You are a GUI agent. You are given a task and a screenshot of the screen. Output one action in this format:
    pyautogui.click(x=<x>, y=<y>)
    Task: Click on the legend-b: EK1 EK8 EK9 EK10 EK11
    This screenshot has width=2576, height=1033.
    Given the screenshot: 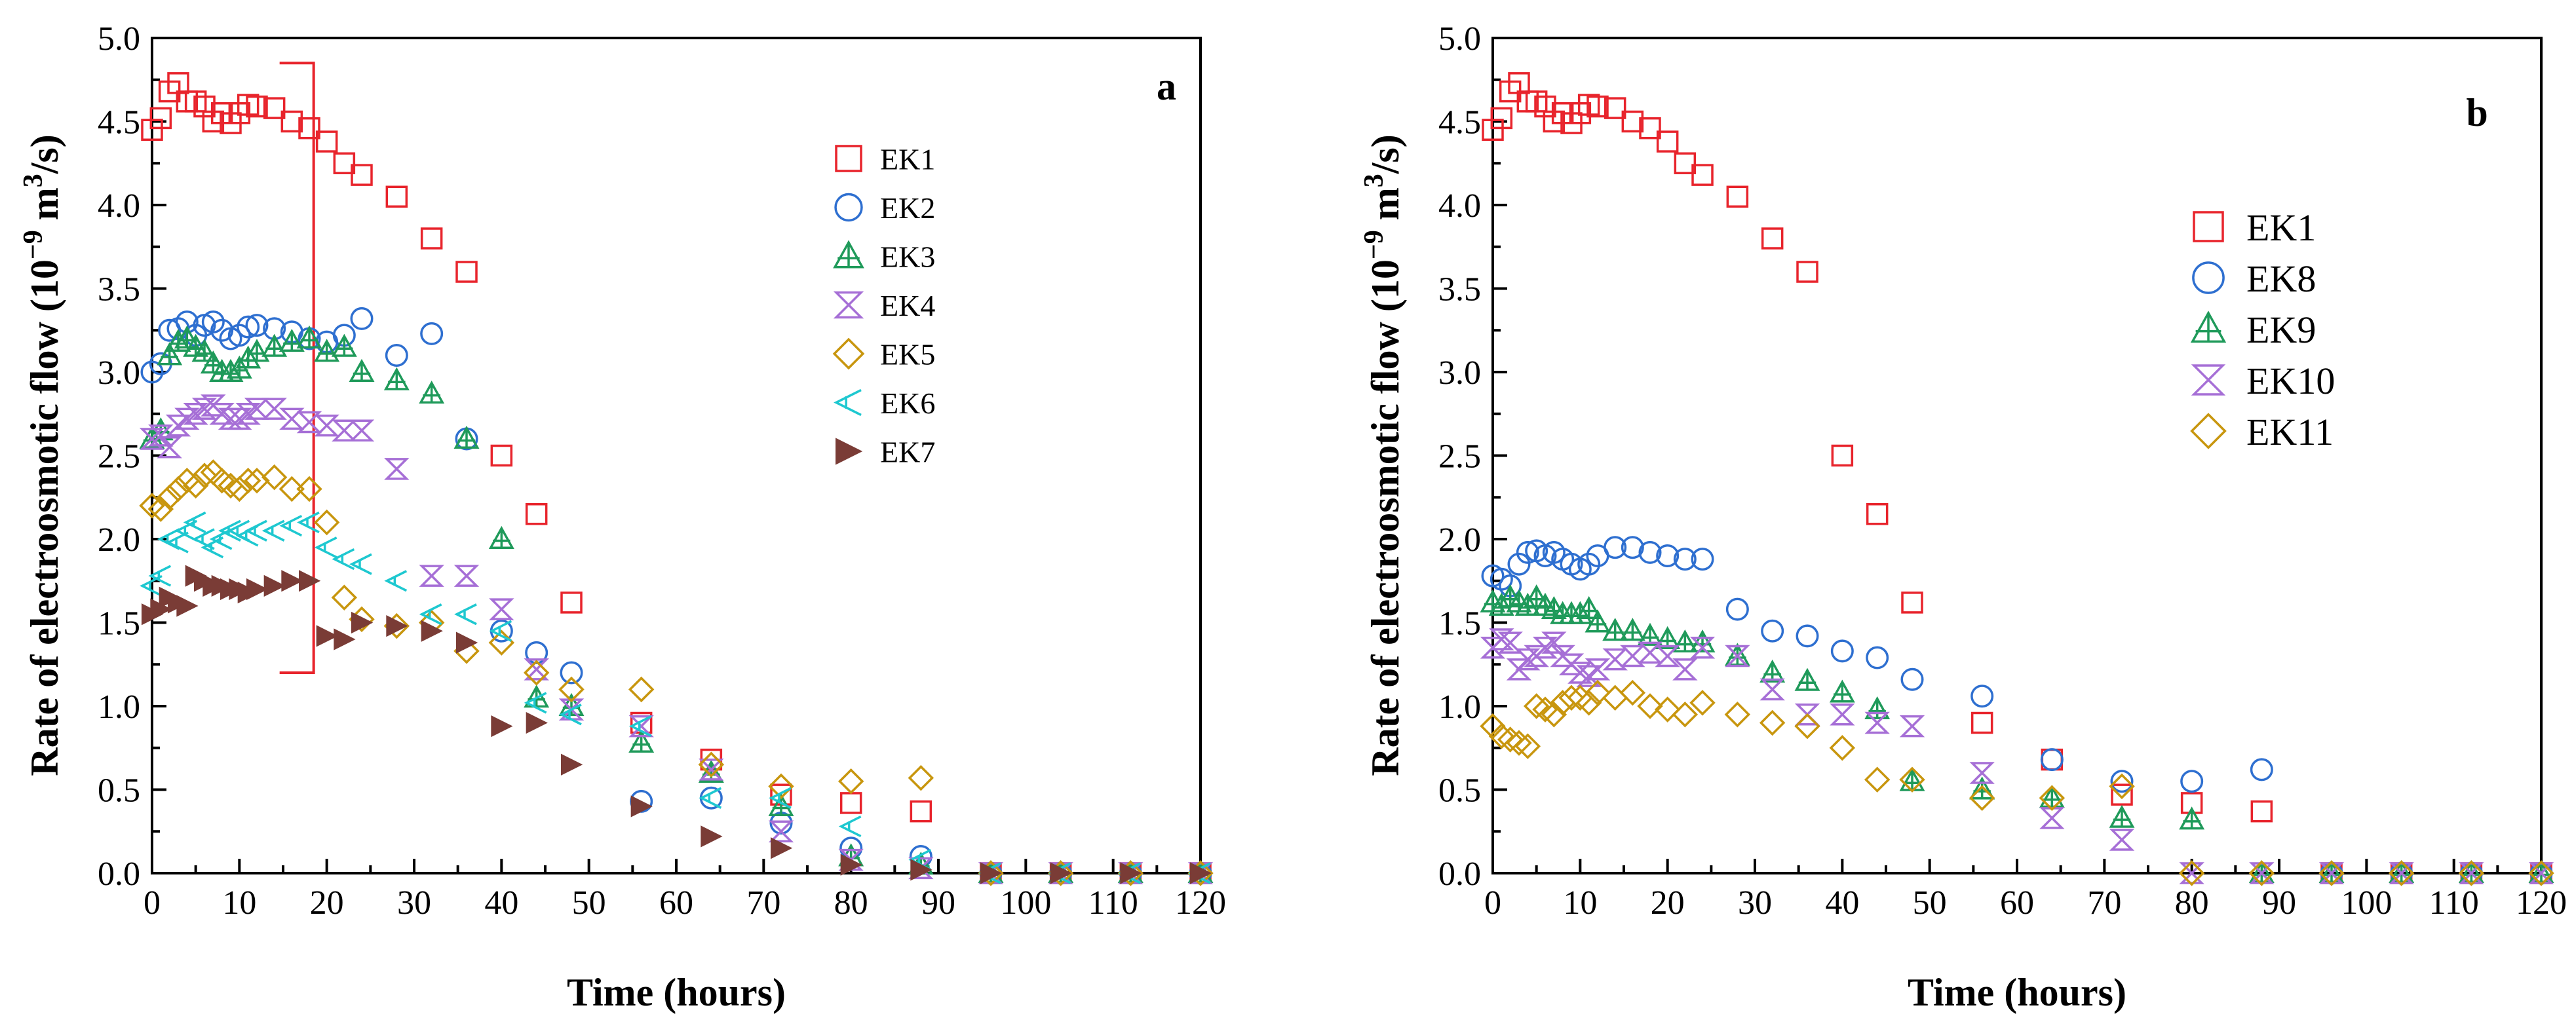 What is the action you would take?
    pyautogui.click(x=2262, y=329)
    